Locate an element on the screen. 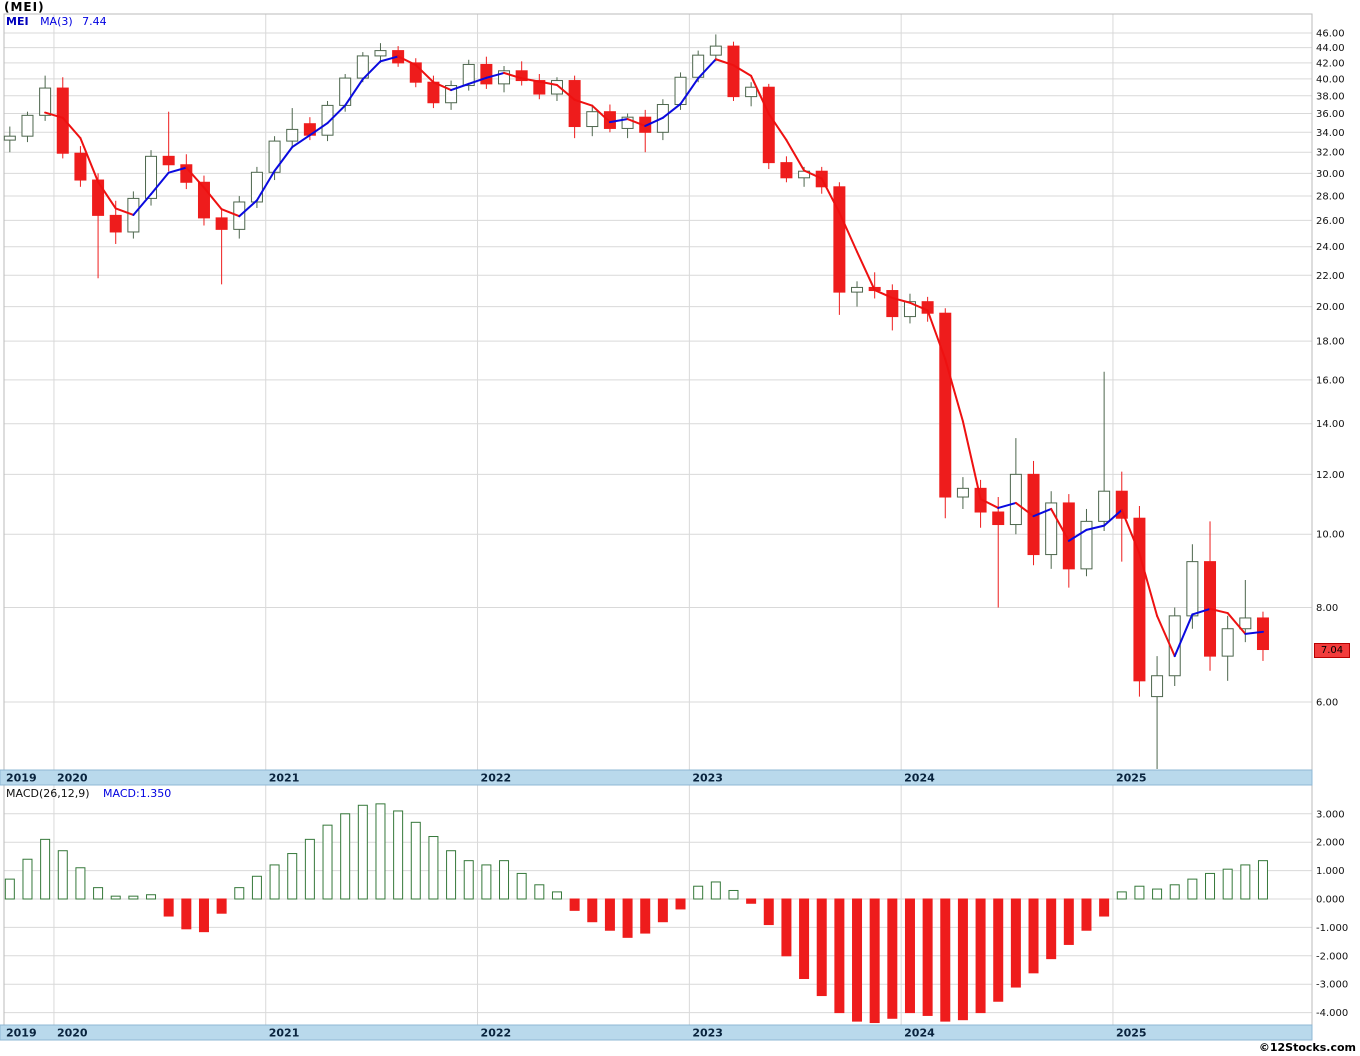 Image resolution: width=1360 pixels, height=1056 pixels. svg-text: 32.00 is located at coordinates (1330, 153).